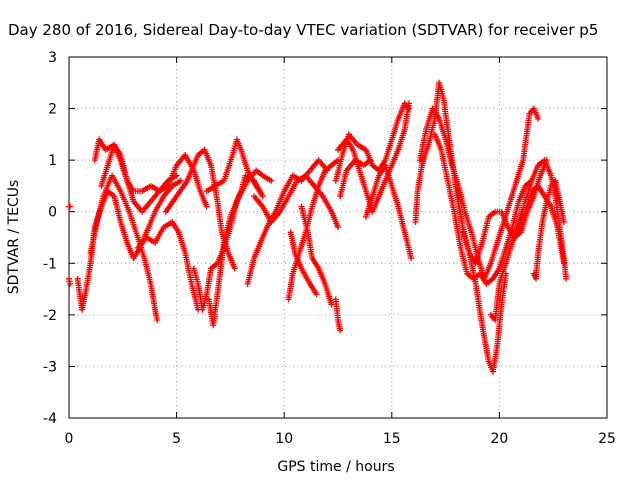  I want to click on y-tick-label: 3, so click(52, 58).